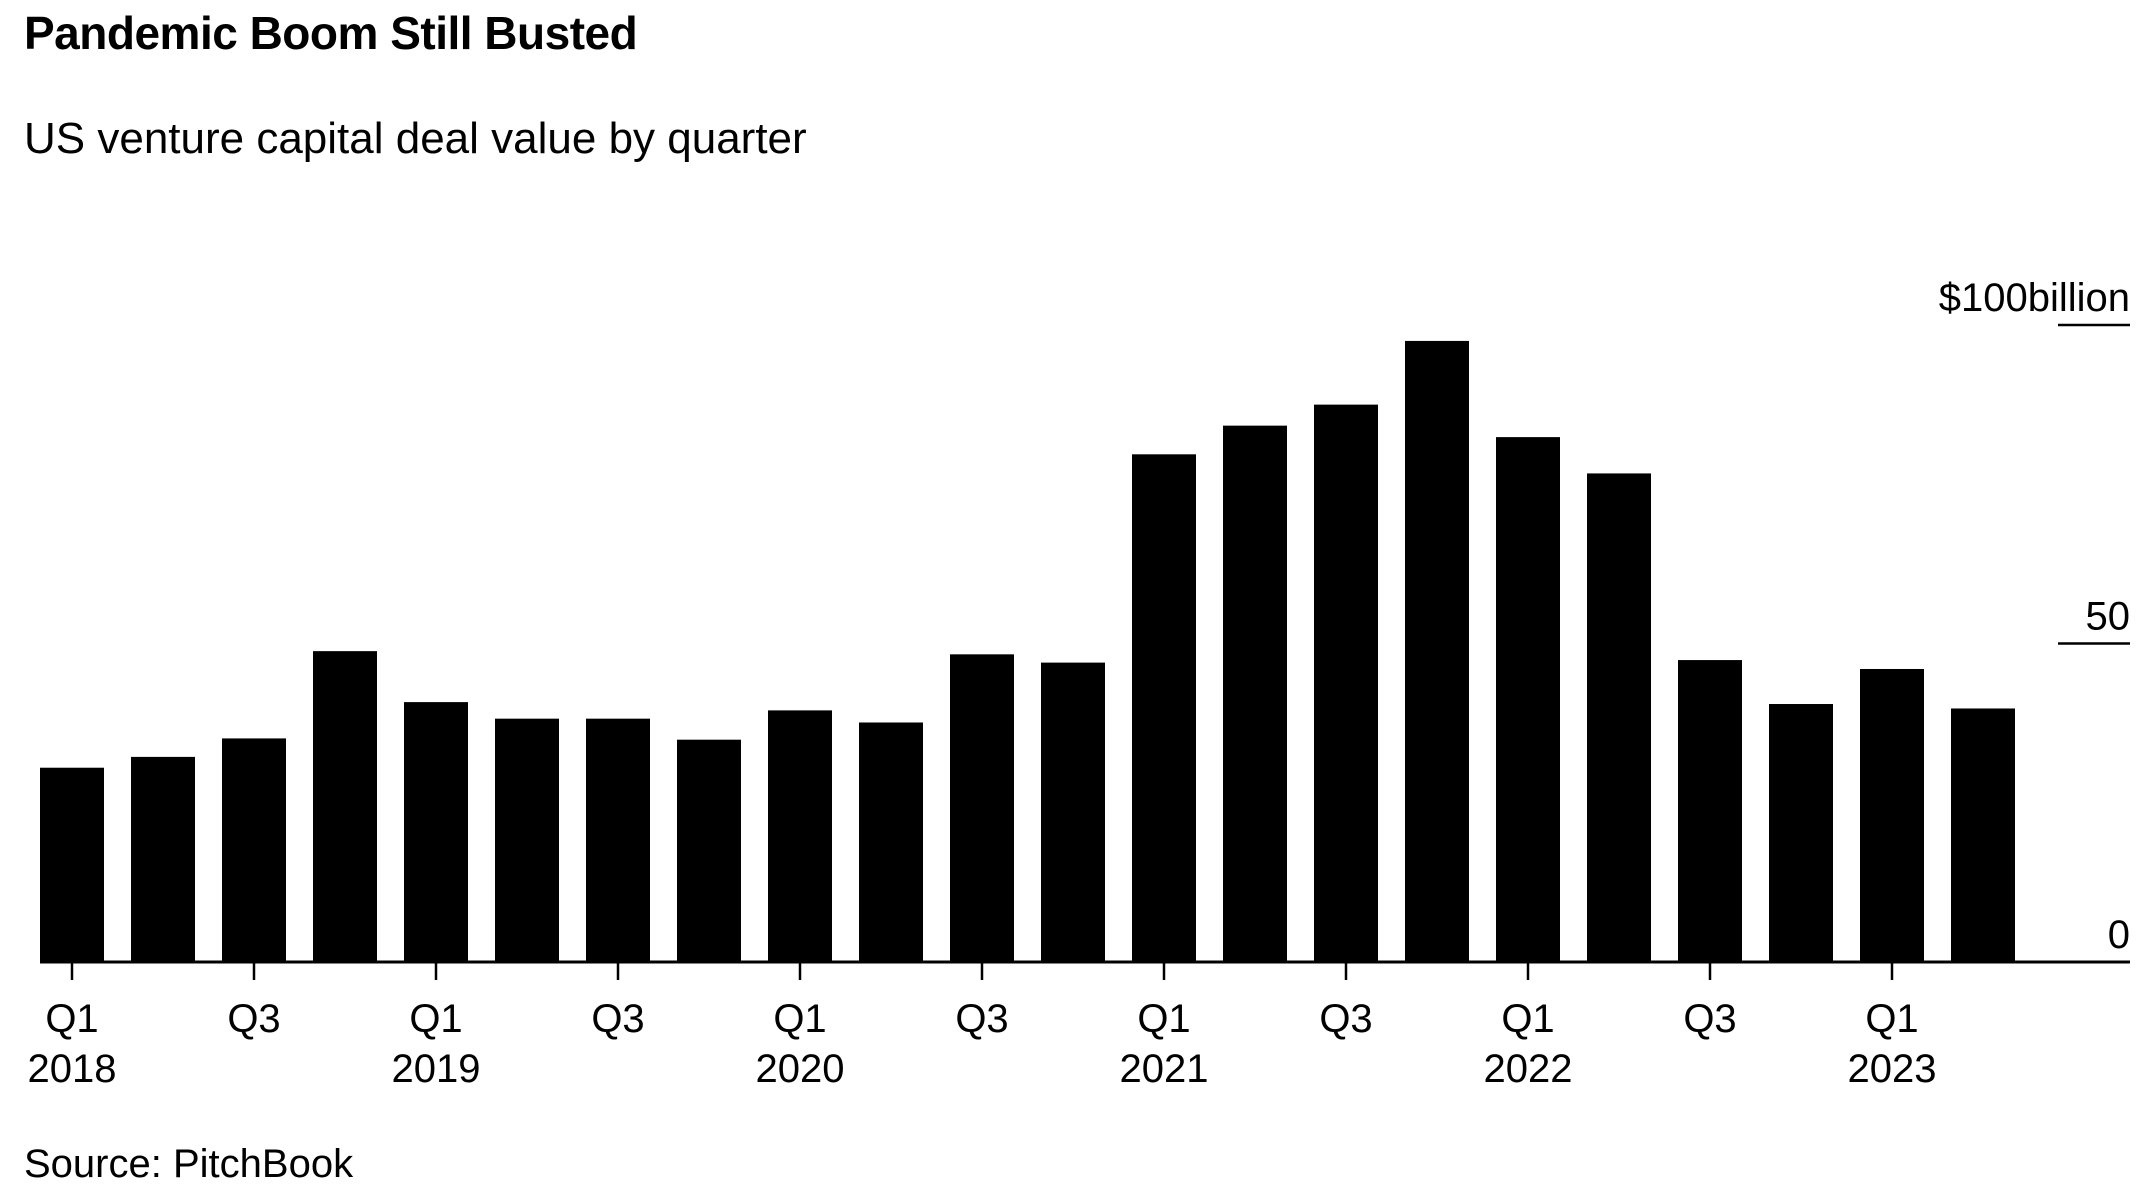  I want to click on y-axis: $100billion 50 0, so click(2034, 616).